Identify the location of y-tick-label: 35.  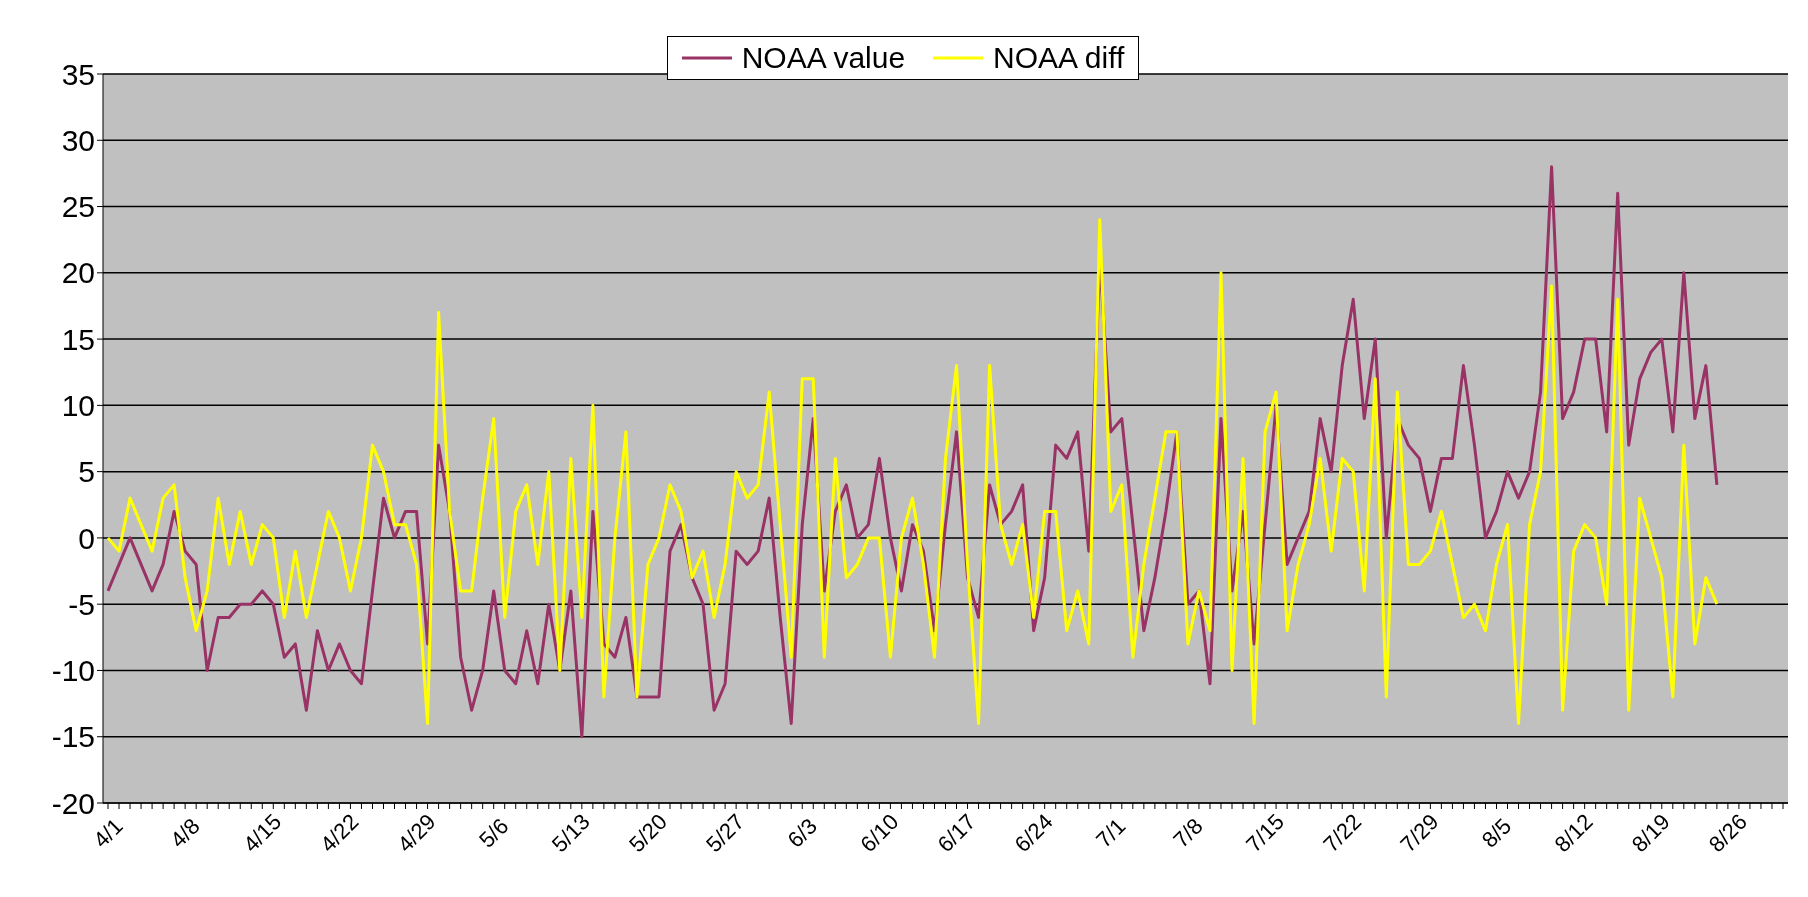
(78, 74).